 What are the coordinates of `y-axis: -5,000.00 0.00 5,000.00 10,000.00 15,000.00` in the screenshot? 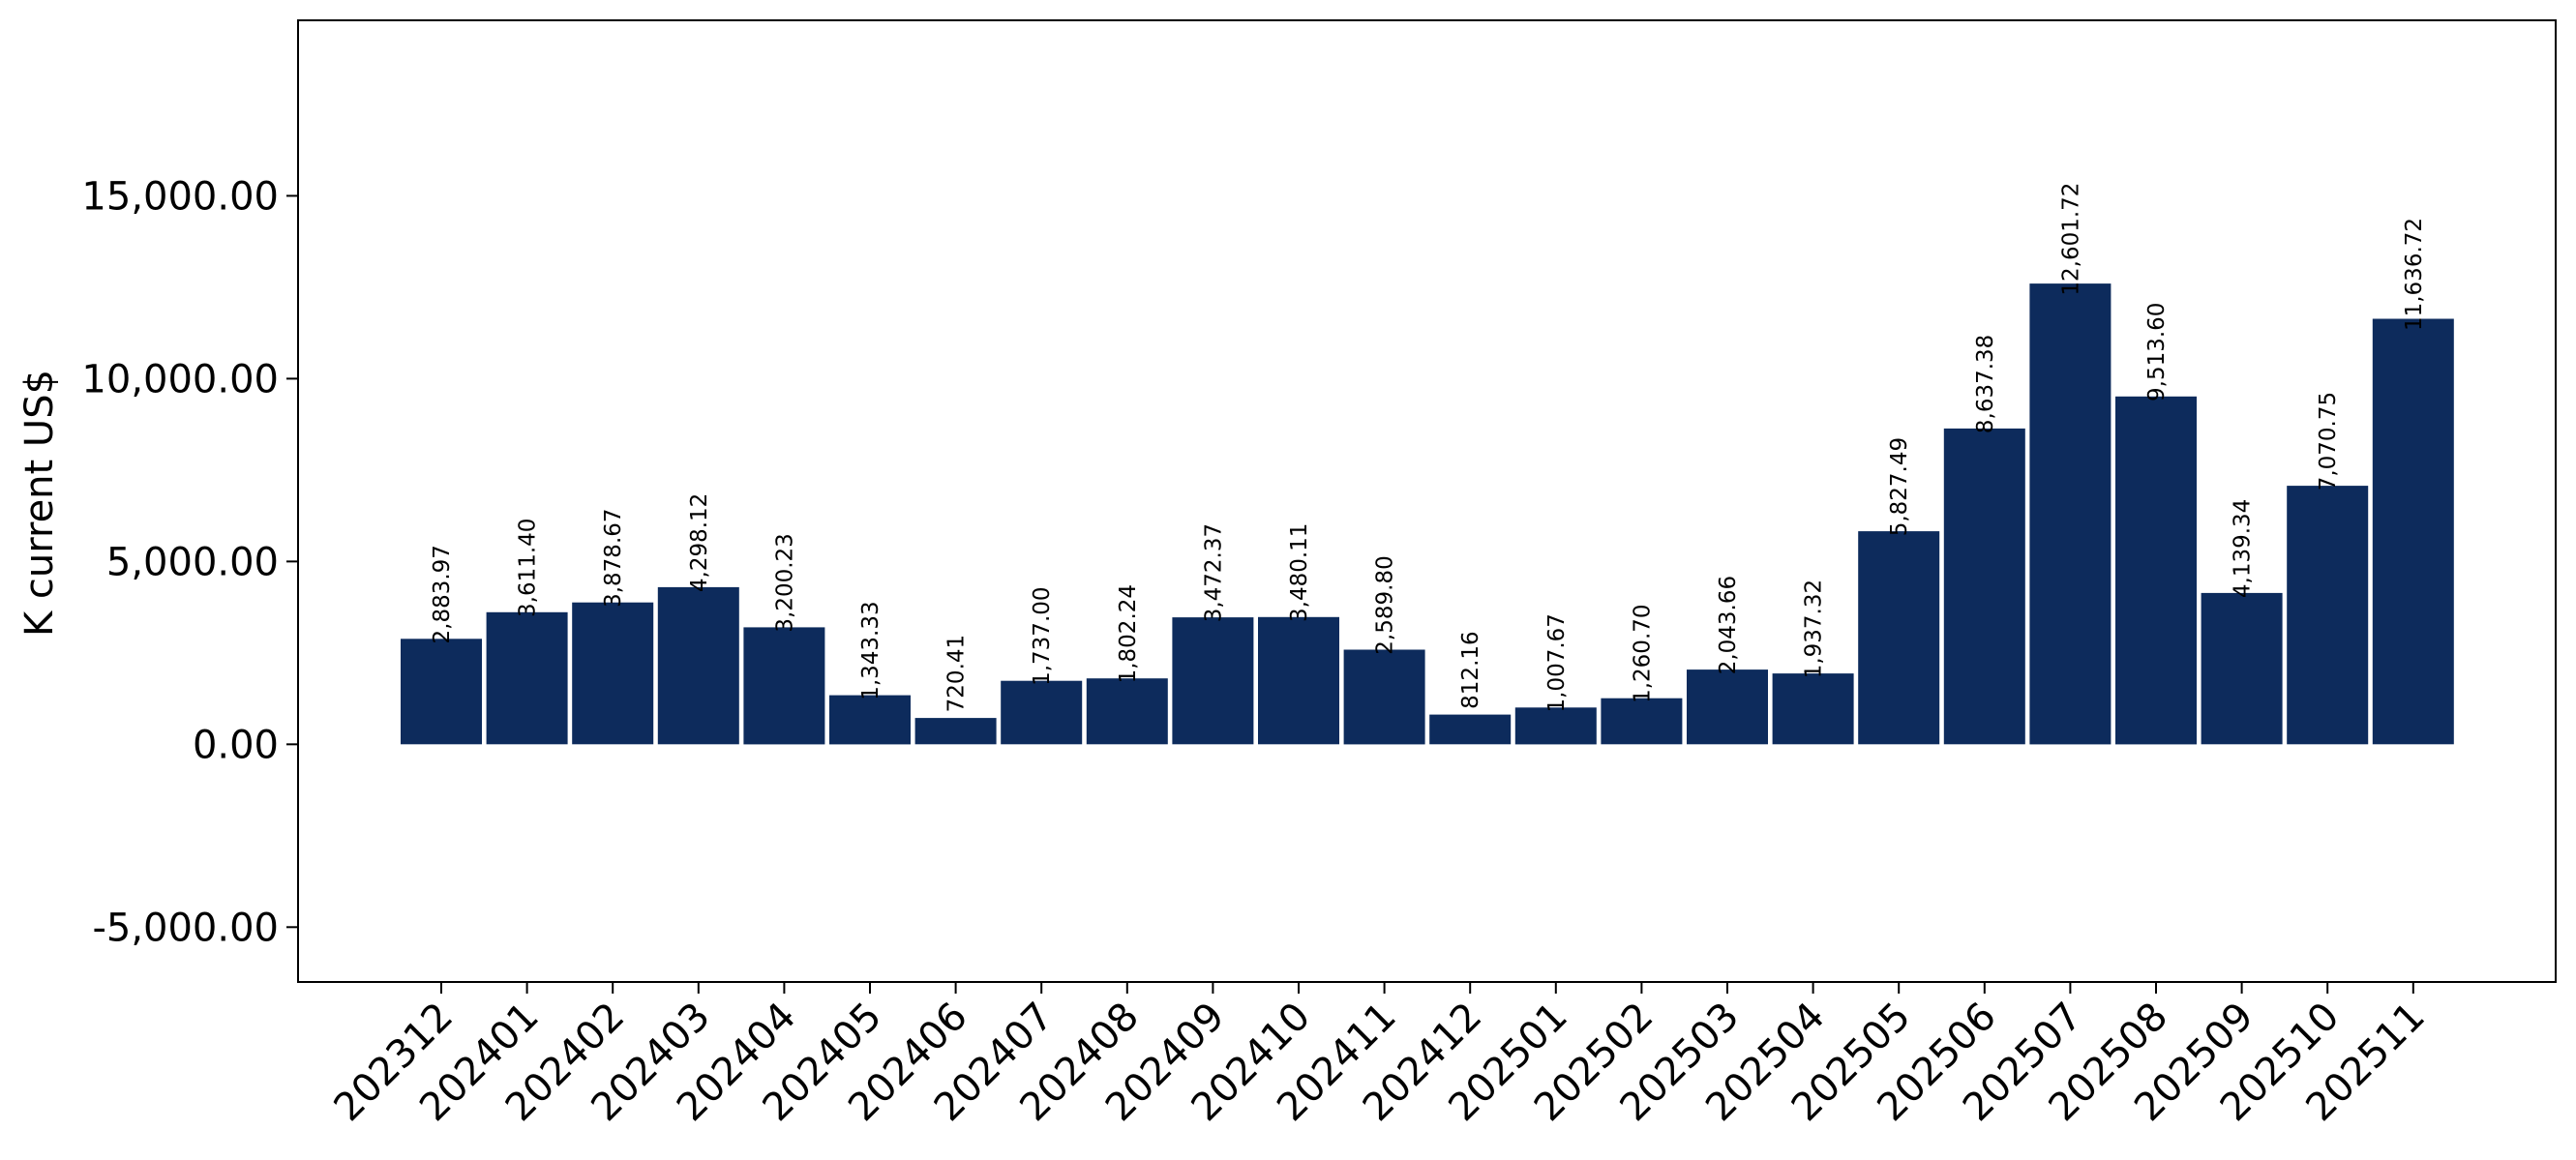 It's located at (189, 562).